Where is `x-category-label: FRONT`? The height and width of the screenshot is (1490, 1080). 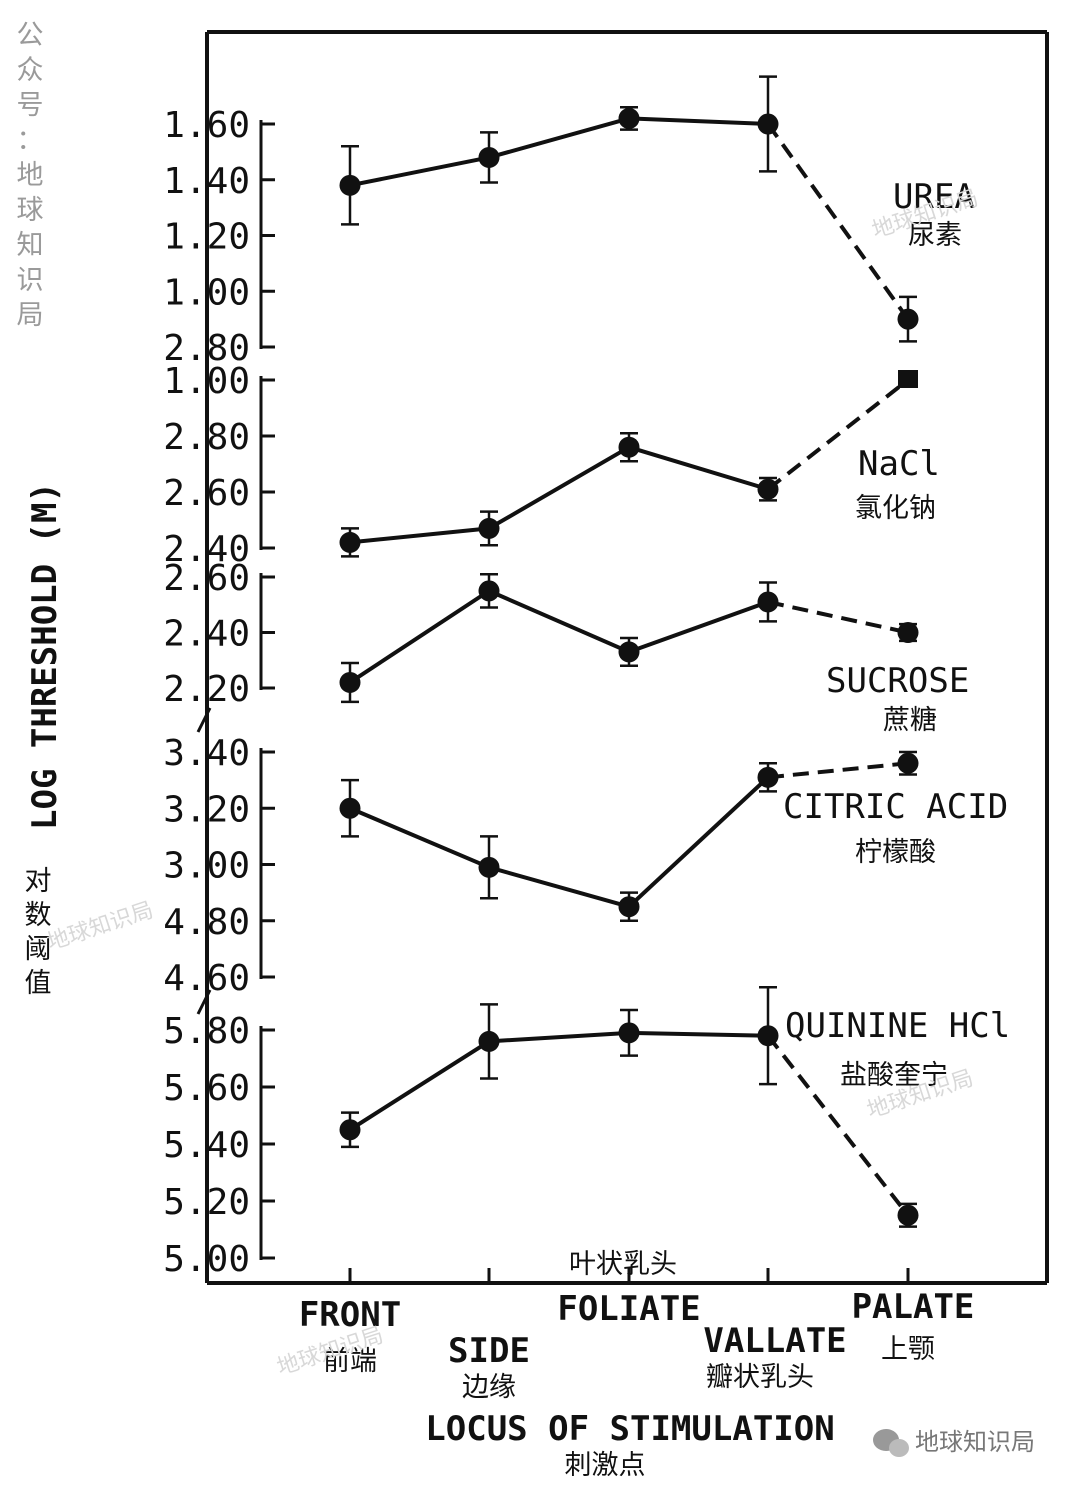
x-category-label: FRONT is located at coordinates (350, 1315).